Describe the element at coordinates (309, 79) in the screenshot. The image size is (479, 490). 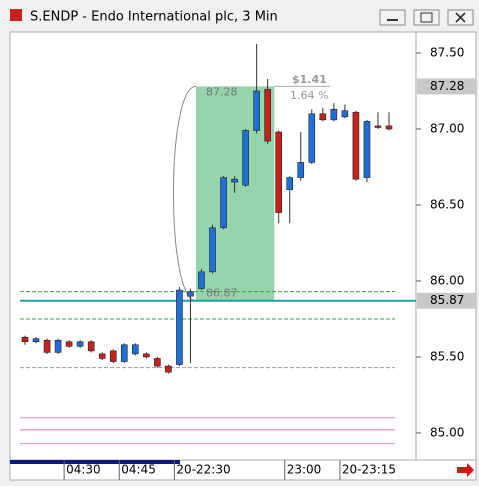
I see `measure-change: $1.41` at that location.